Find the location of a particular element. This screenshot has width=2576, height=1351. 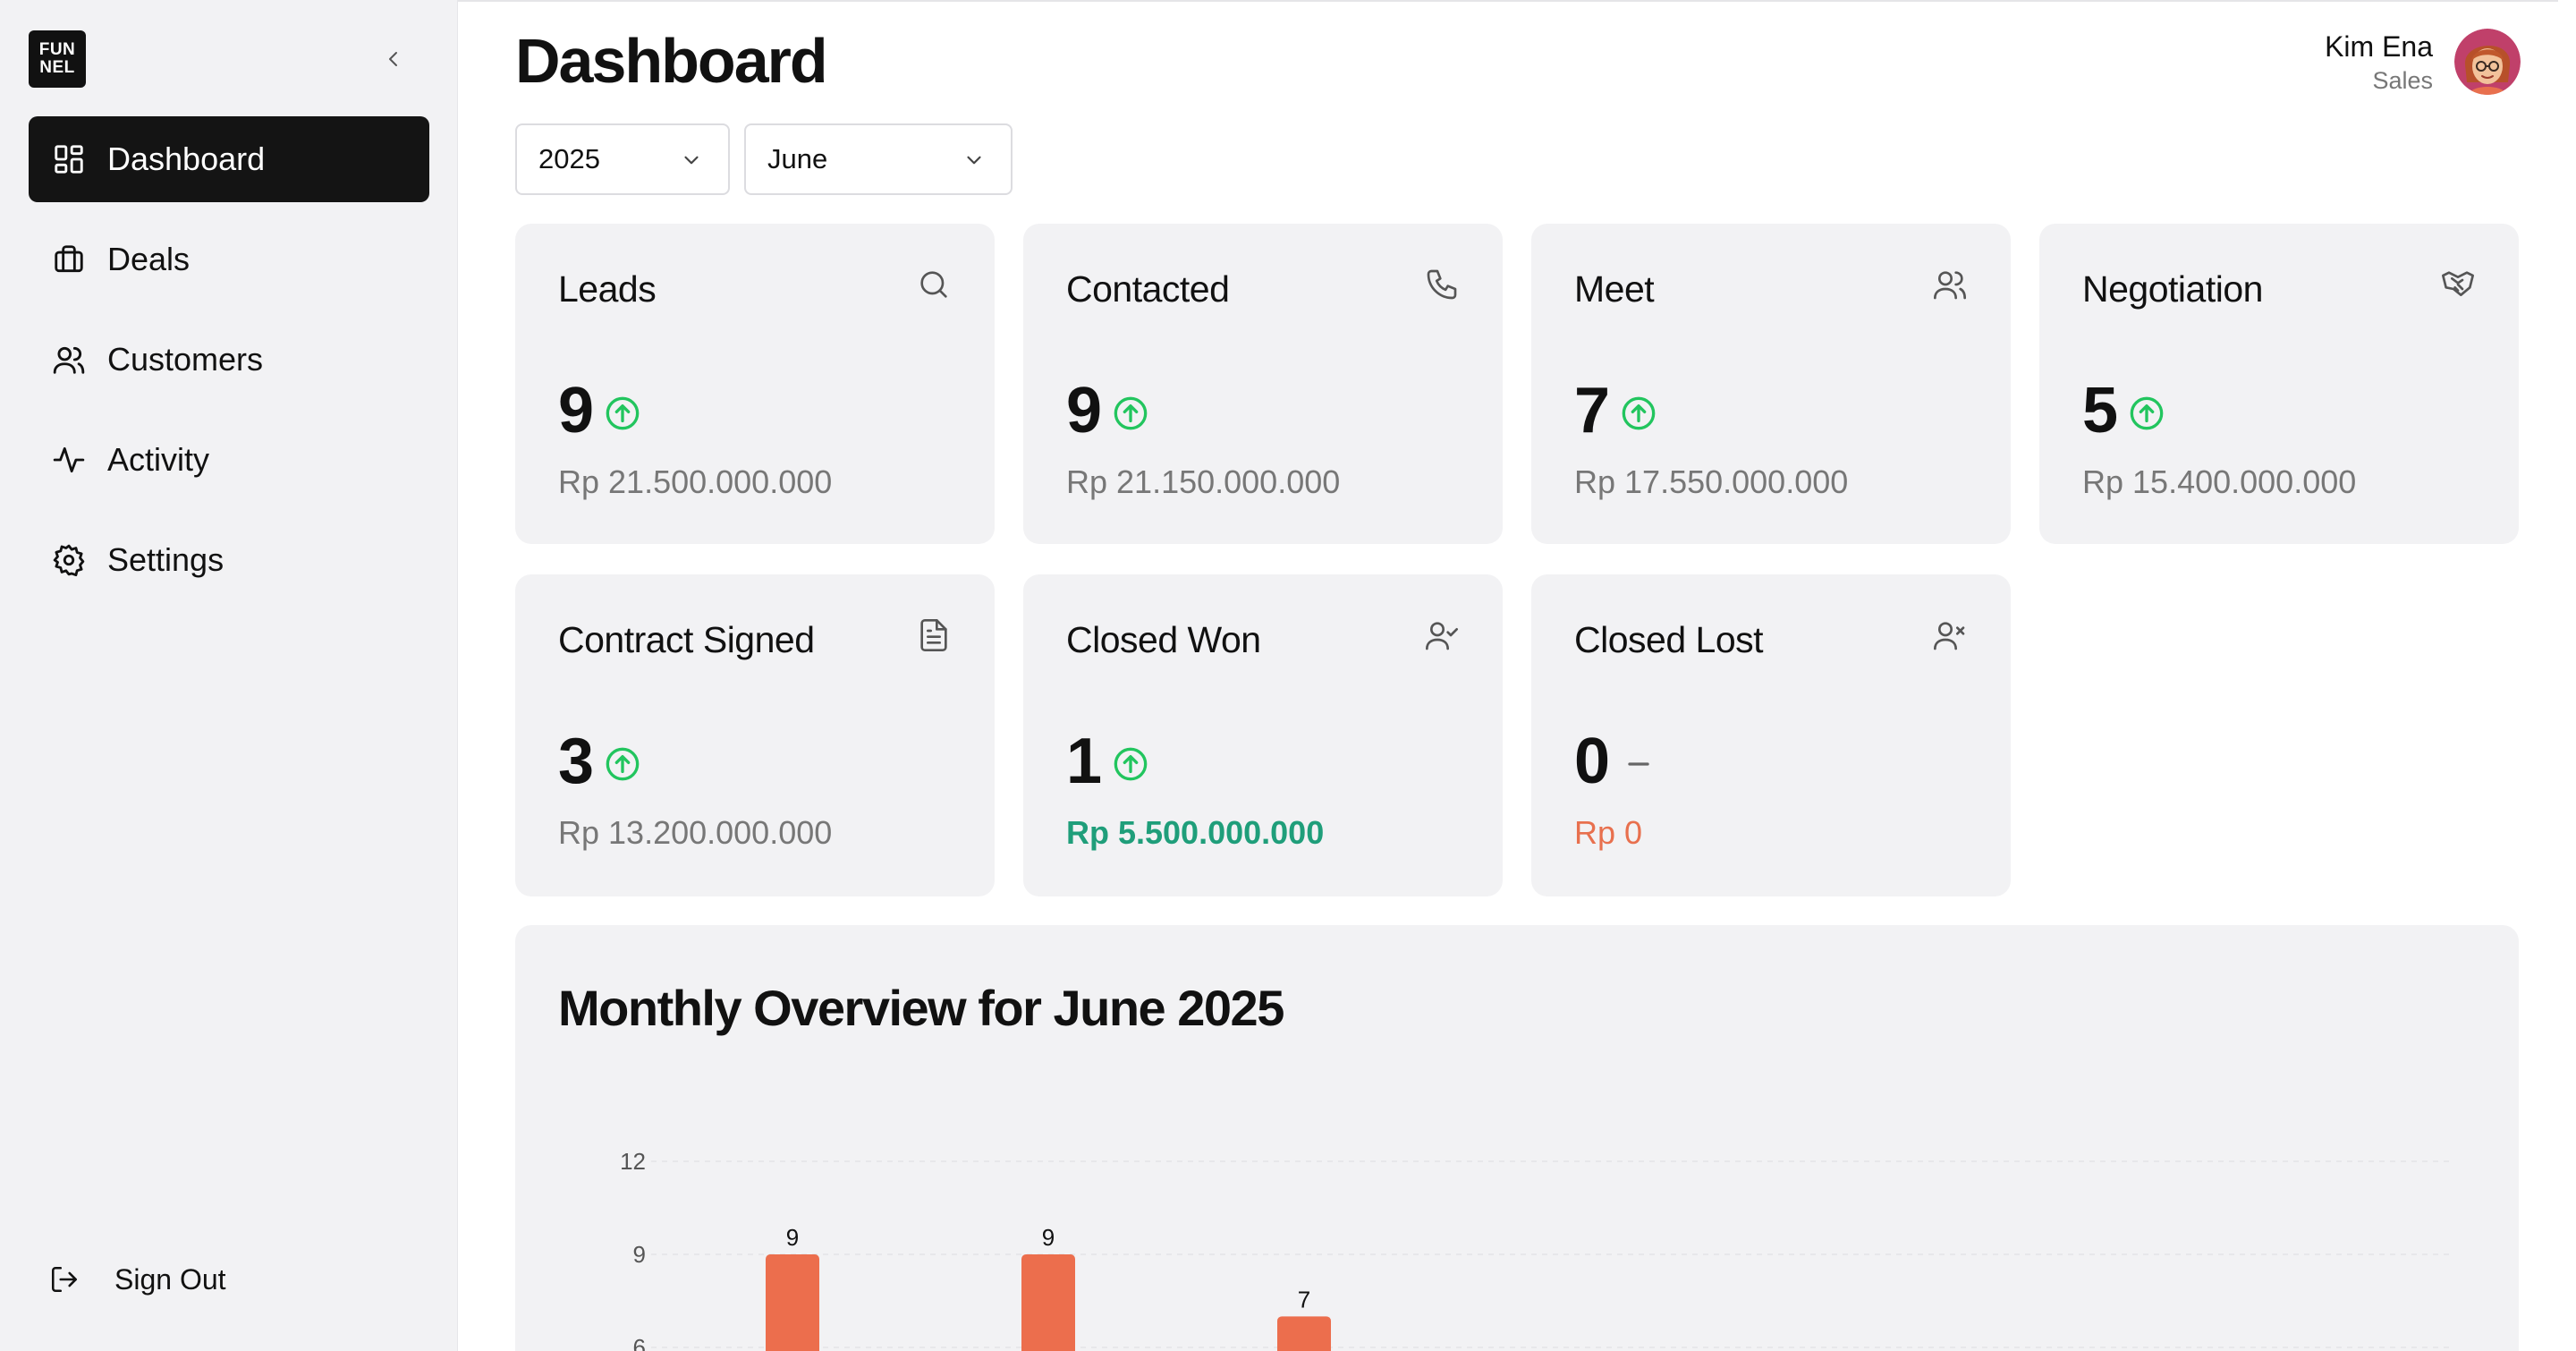

year-select-value: 2025 is located at coordinates (569, 158).